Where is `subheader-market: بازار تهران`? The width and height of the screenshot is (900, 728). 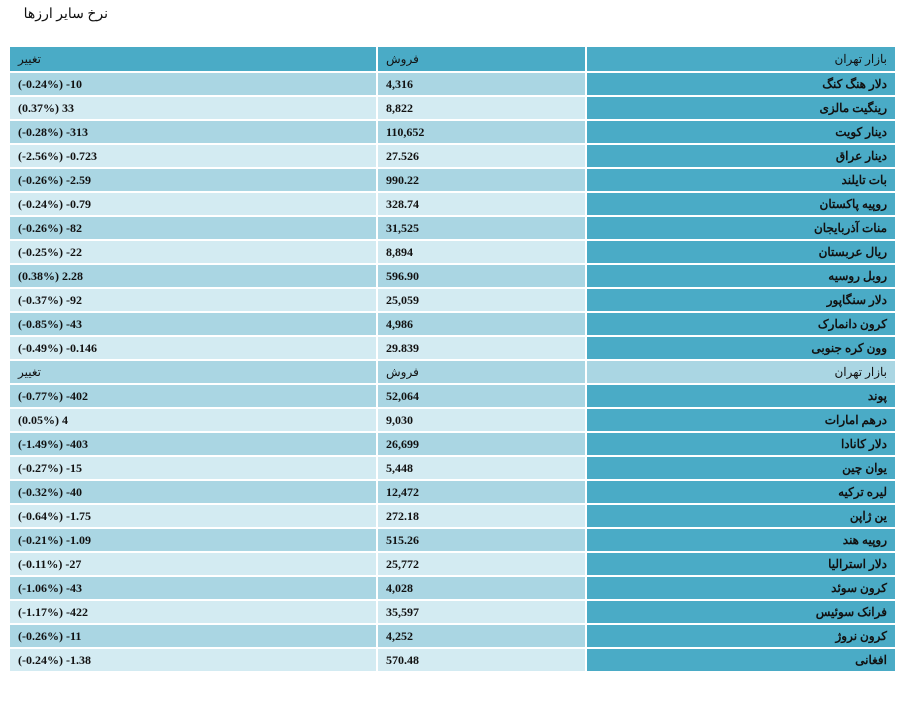 subheader-market: بازار تهران is located at coordinates (741, 372).